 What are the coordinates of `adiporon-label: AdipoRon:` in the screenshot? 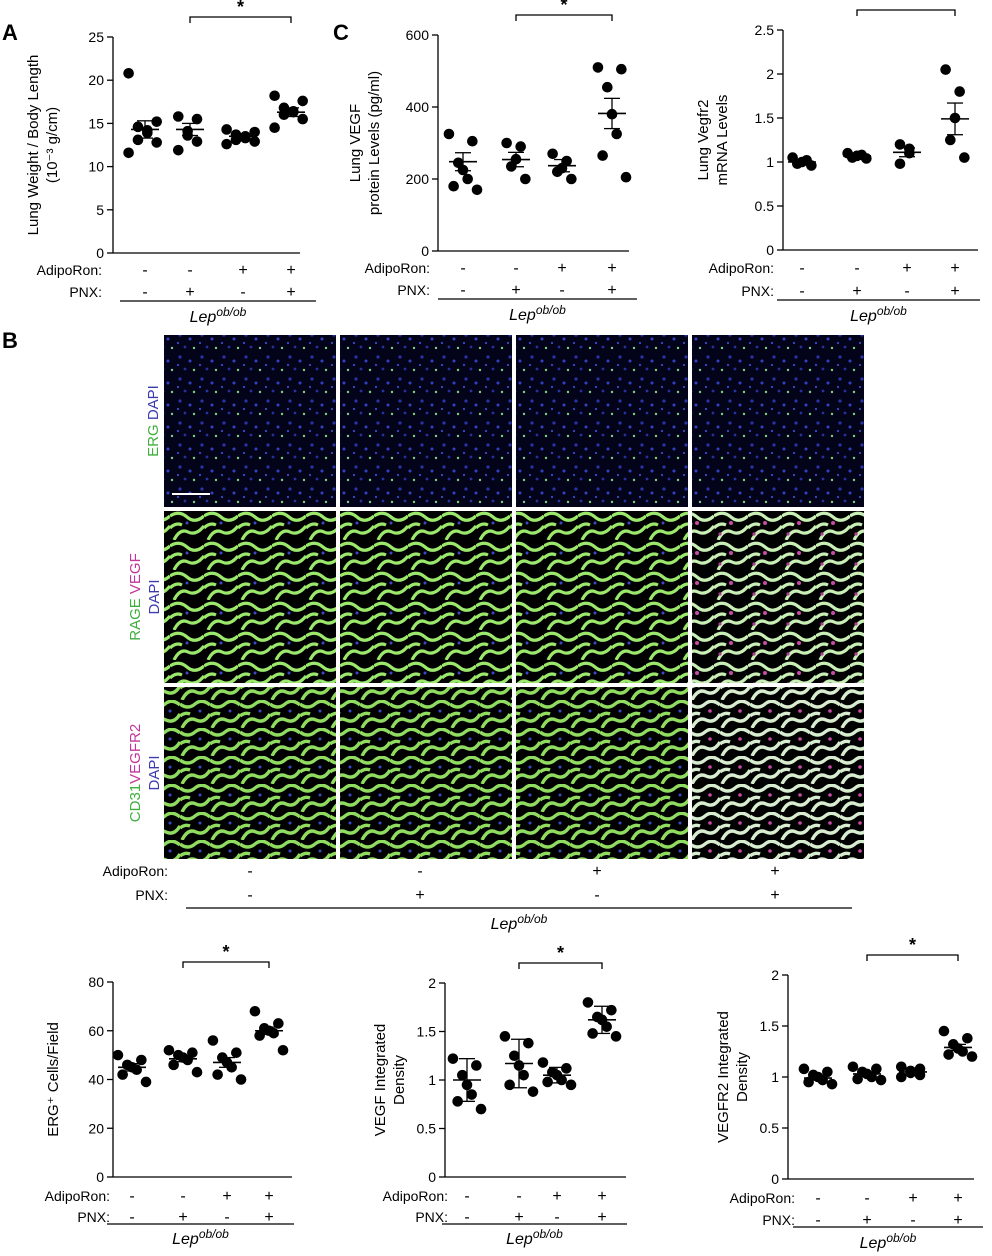 It's located at (415, 1196).